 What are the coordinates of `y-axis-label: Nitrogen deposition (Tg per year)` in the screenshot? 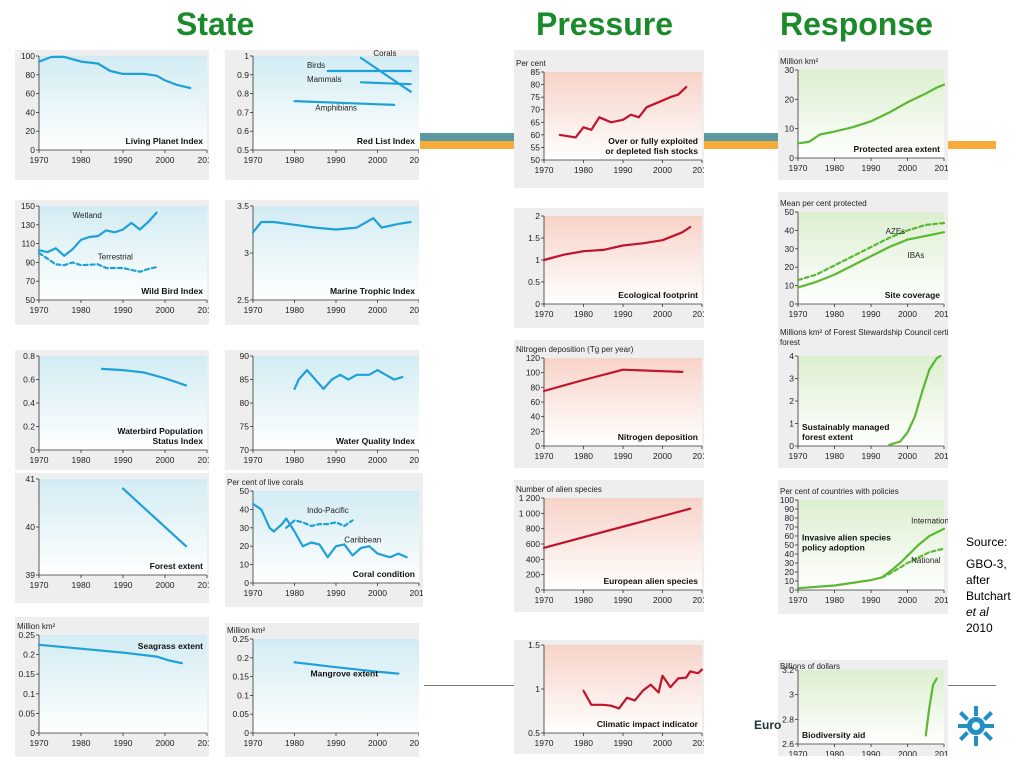 It's located at (575, 349).